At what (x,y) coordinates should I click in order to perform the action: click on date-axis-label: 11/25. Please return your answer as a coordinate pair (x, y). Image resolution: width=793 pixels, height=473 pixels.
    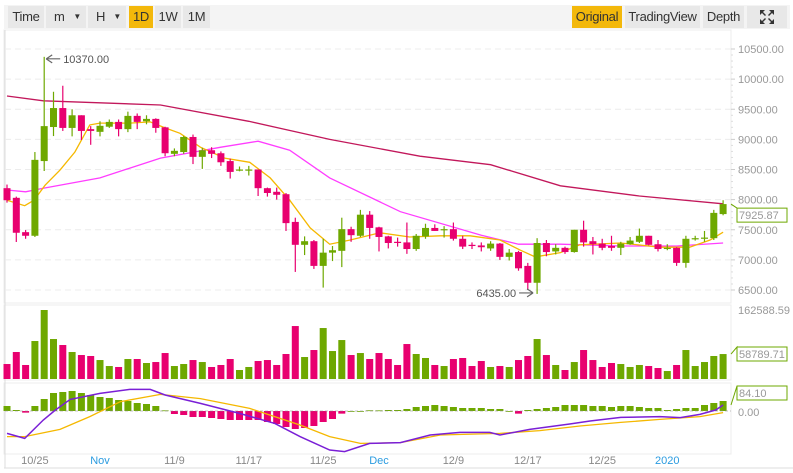
    Looking at the image, I should click on (323, 461).